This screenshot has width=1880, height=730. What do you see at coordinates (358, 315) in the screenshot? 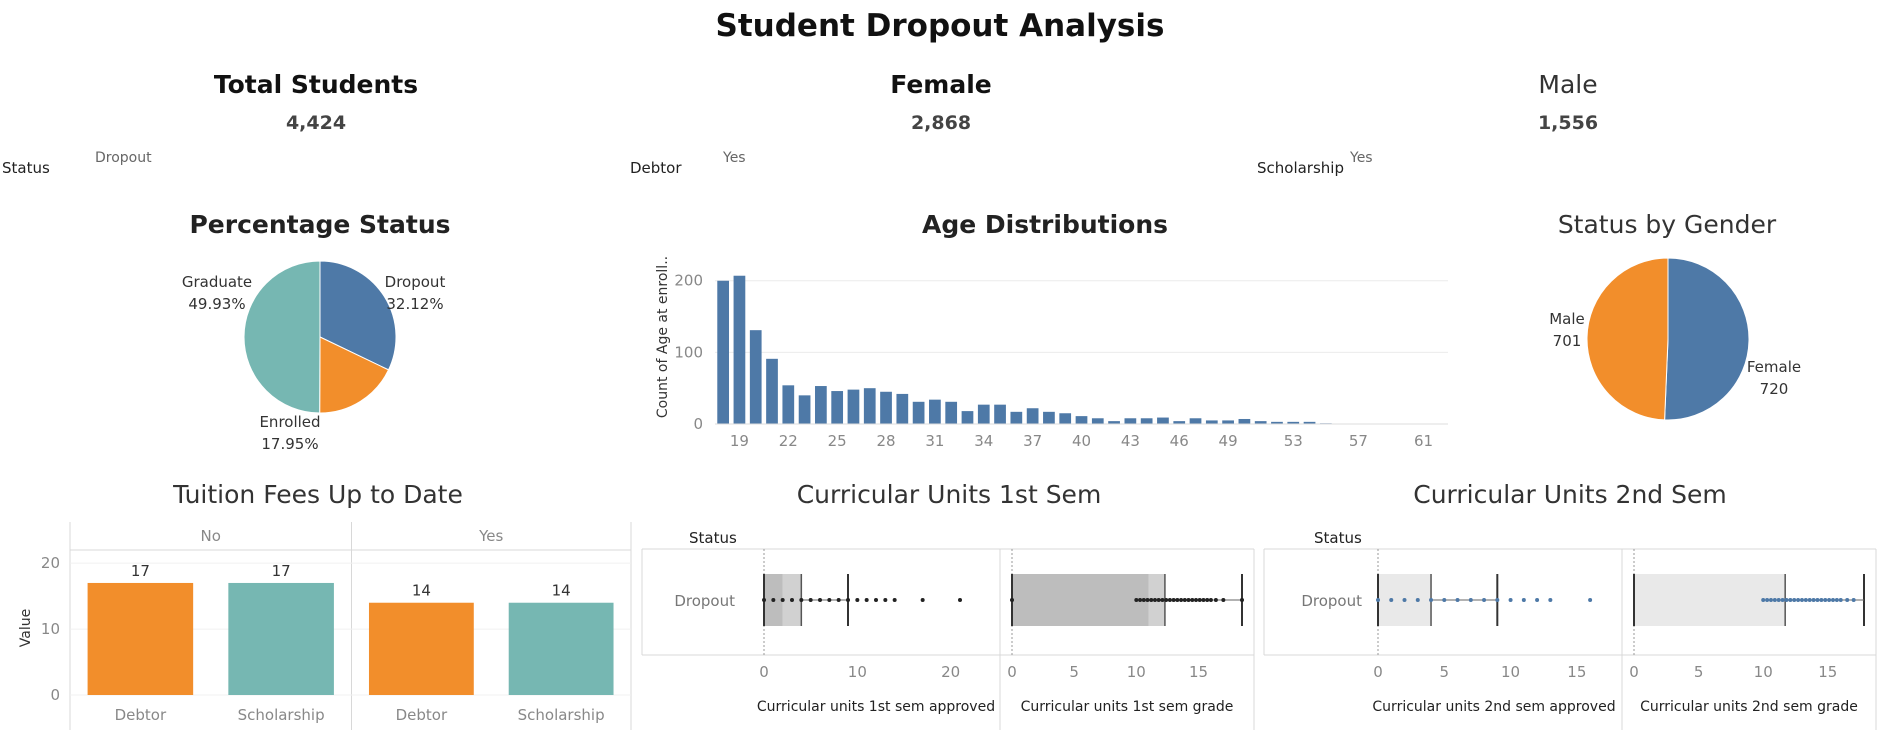
I see `status-slice-dropout` at bounding box center [358, 315].